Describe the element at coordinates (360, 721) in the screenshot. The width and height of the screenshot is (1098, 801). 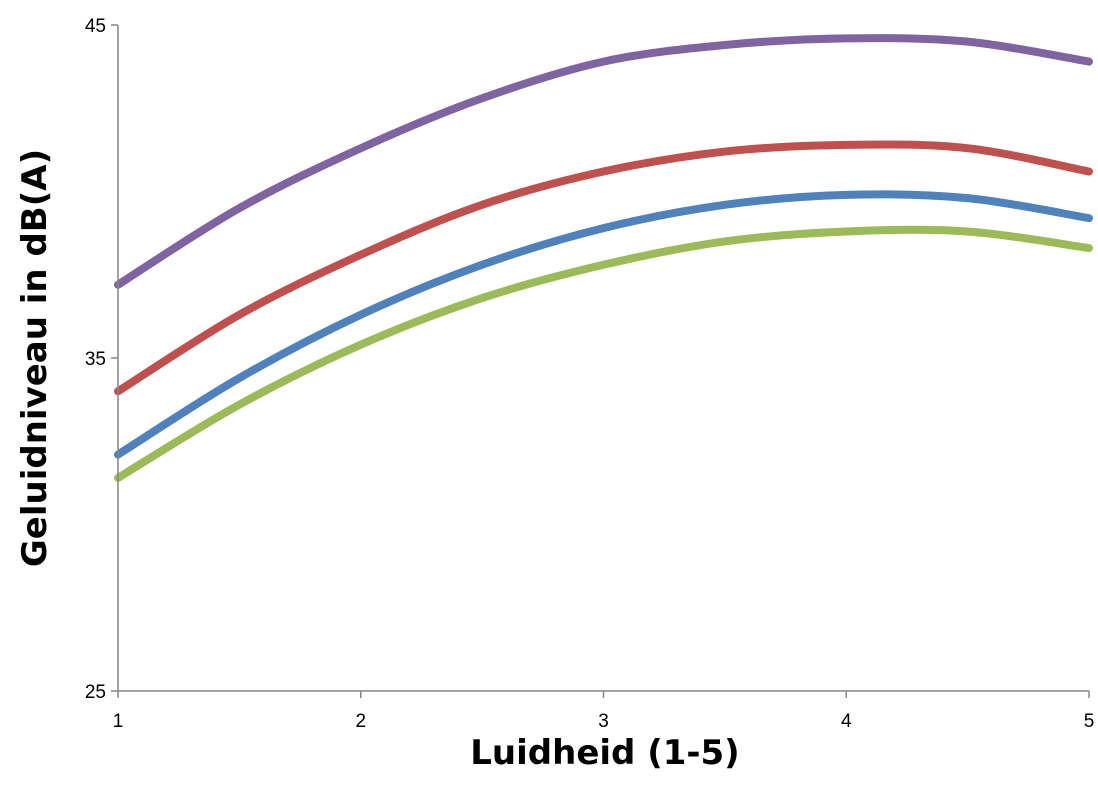
I see `x-tick-label: 2` at that location.